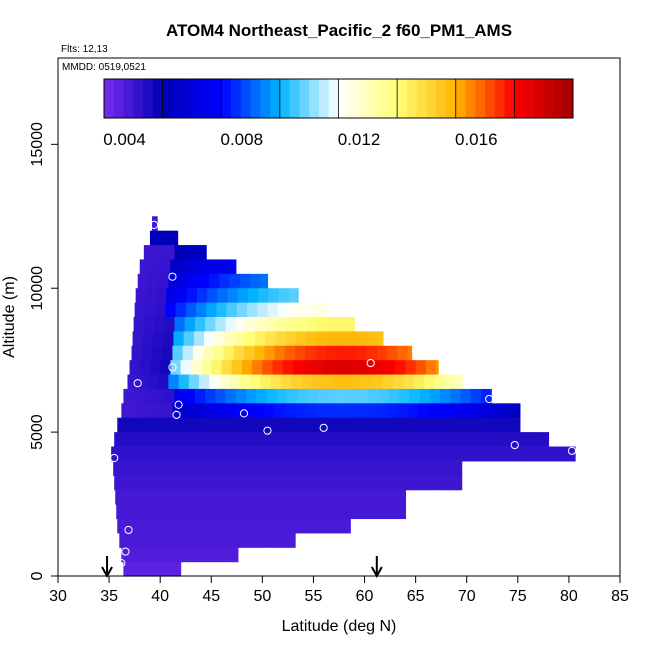 This screenshot has width=650, height=650. What do you see at coordinates (9, 317) in the screenshot?
I see `y-axis-label: Altitude (m)` at bounding box center [9, 317].